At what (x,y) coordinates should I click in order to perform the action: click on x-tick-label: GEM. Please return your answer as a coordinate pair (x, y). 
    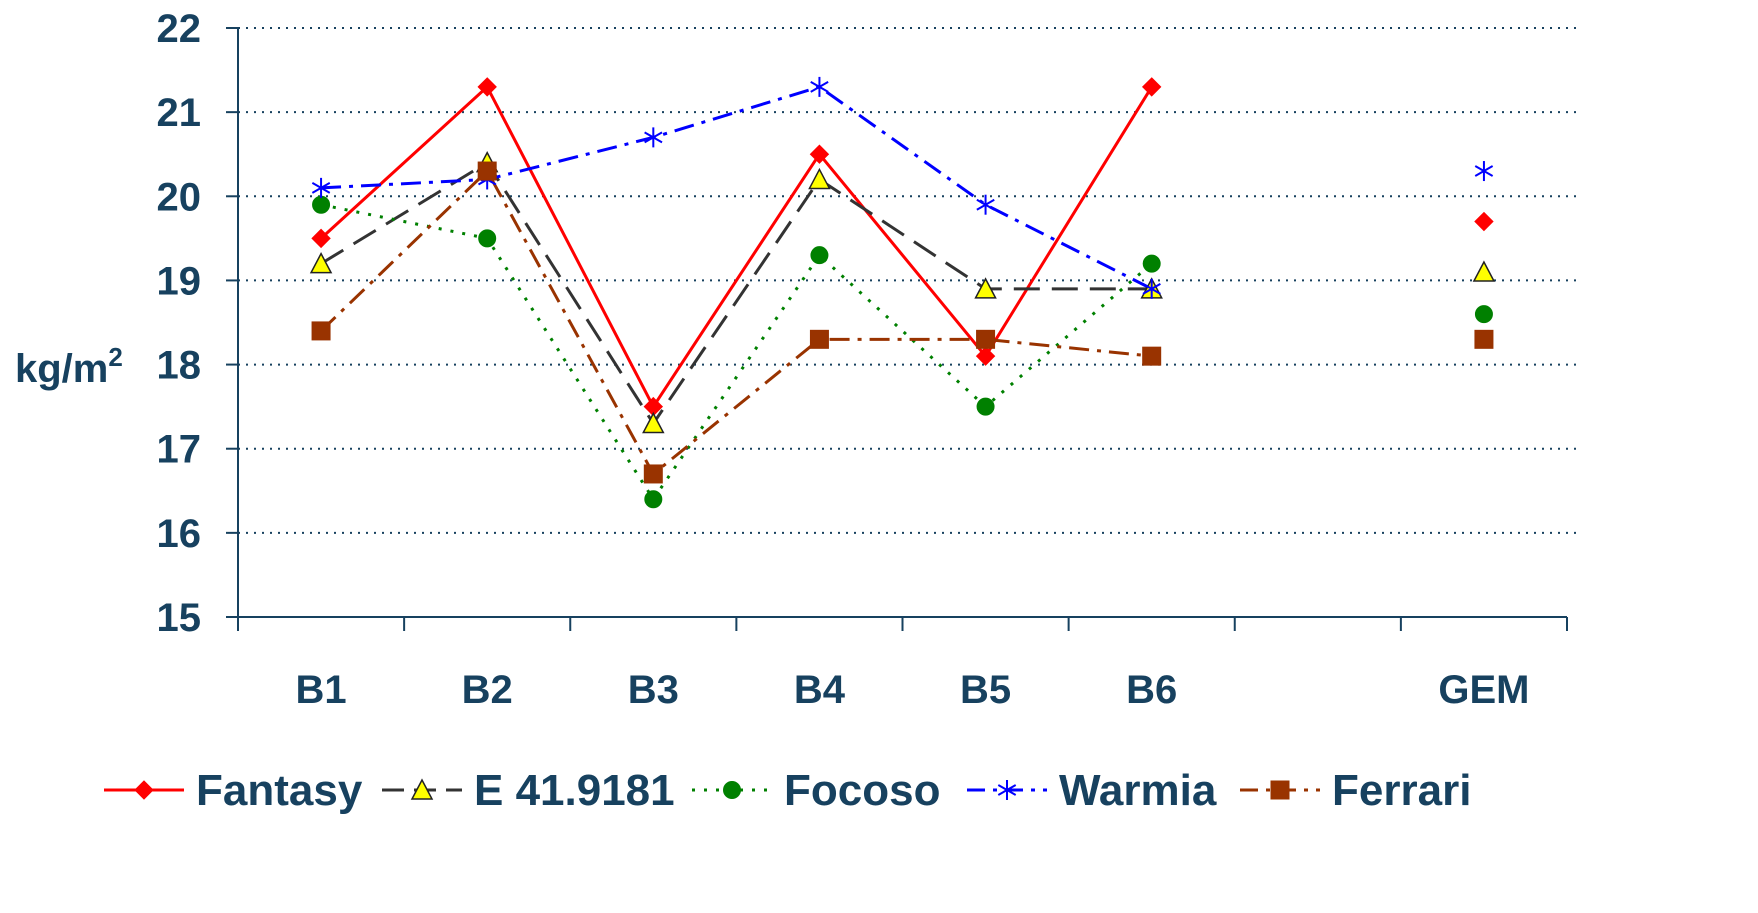
    Looking at the image, I should click on (1483, 690).